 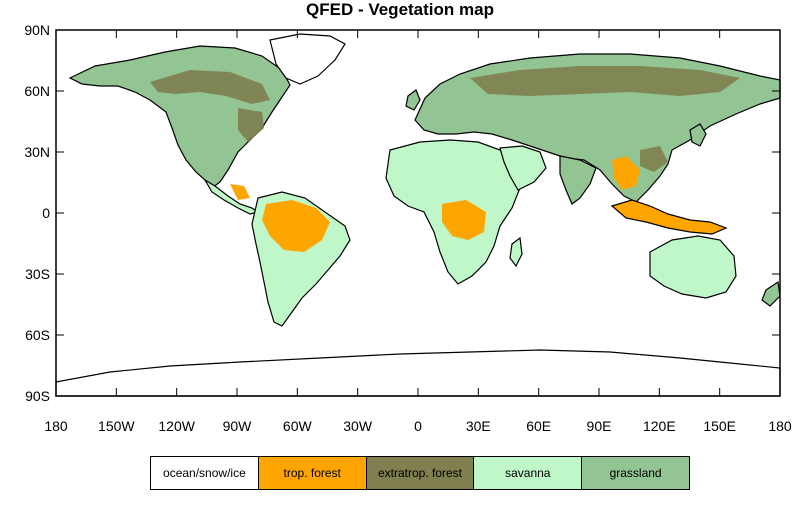 I want to click on legend-item-extratrop-forest: extratrop. forest, so click(x=420, y=473).